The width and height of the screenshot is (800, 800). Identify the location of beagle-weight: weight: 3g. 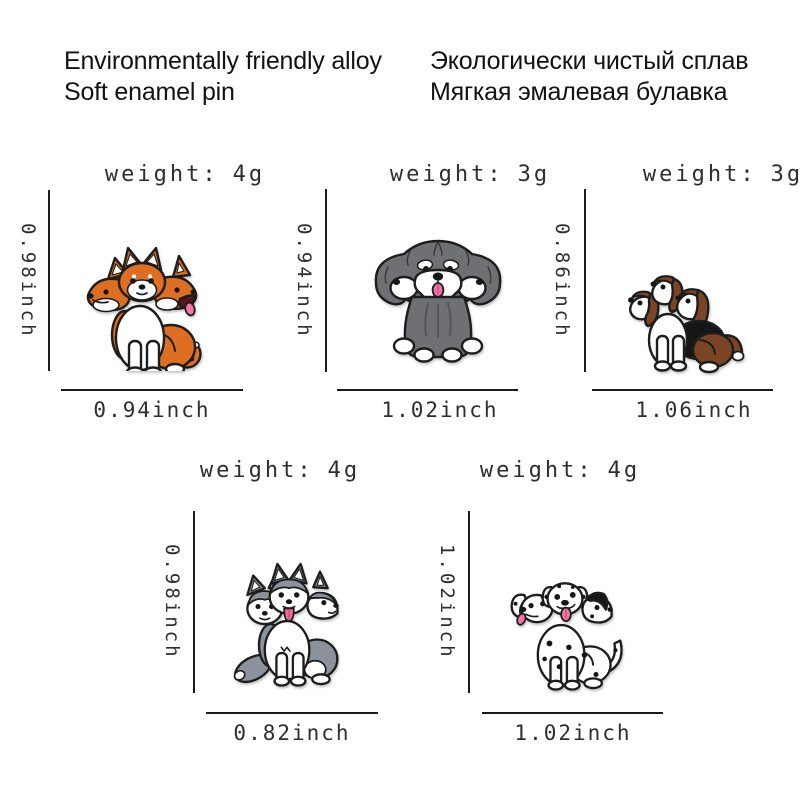
(711, 174).